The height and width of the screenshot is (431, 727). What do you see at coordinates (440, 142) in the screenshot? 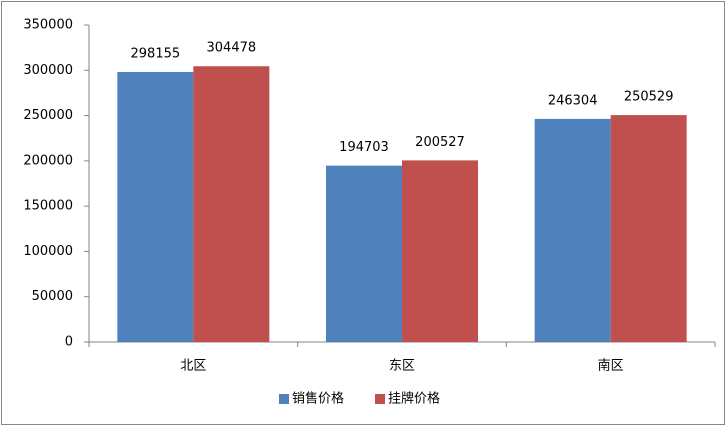
I see `data-label: 200527` at bounding box center [440, 142].